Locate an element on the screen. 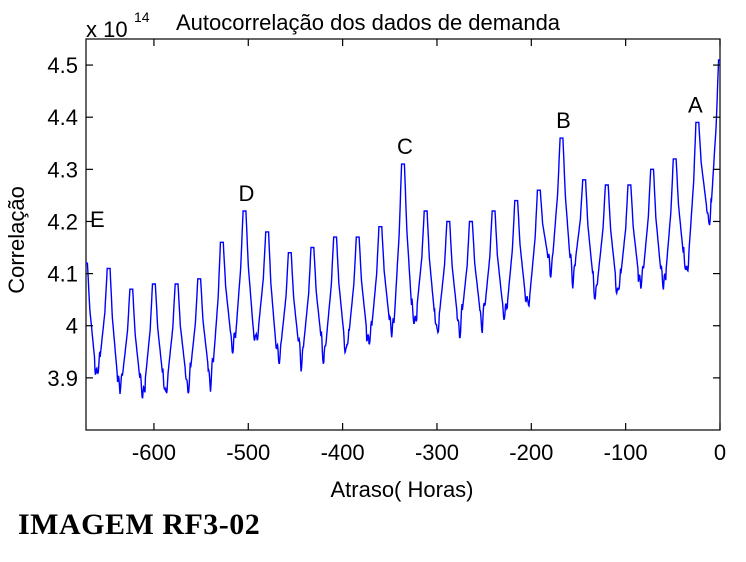 This screenshot has height=562, width=746. y-axis-label: Correlação is located at coordinates (16, 240).